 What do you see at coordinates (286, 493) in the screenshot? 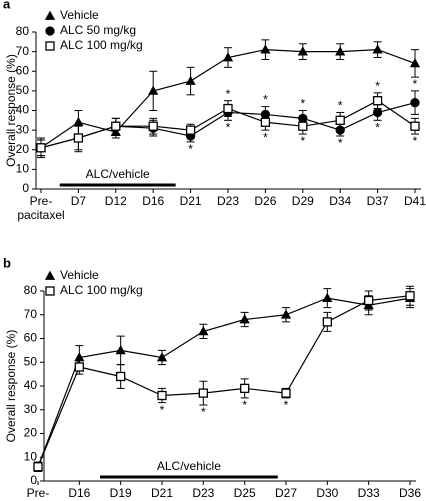
I see `x-tick-label: D27` at bounding box center [286, 493].